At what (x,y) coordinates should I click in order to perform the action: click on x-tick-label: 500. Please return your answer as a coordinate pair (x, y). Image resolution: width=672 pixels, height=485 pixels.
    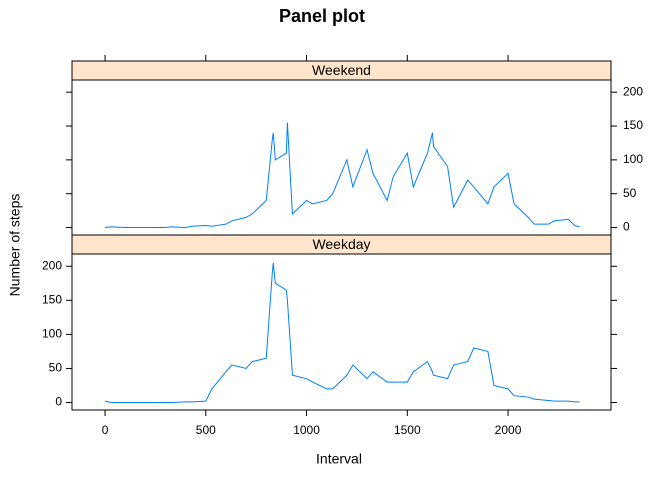
    Looking at the image, I should click on (206, 430).